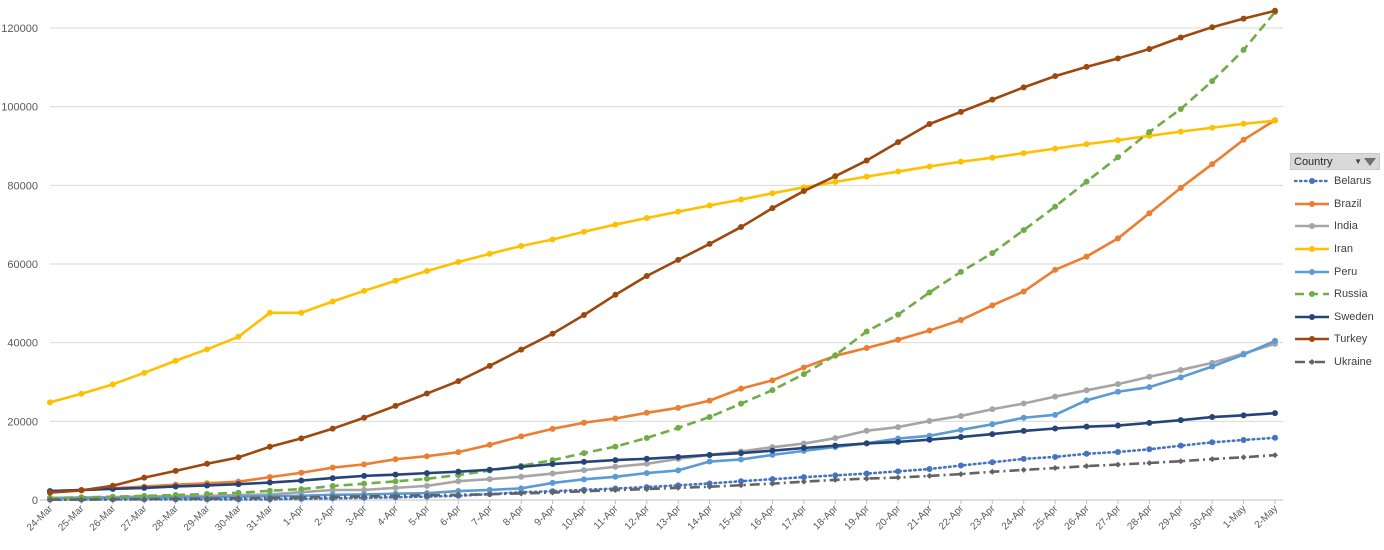 Image resolution: width=1384 pixels, height=550 pixels. Describe the element at coordinates (1358, 161) in the screenshot. I see `chevron-down-icon: ▼` at that location.